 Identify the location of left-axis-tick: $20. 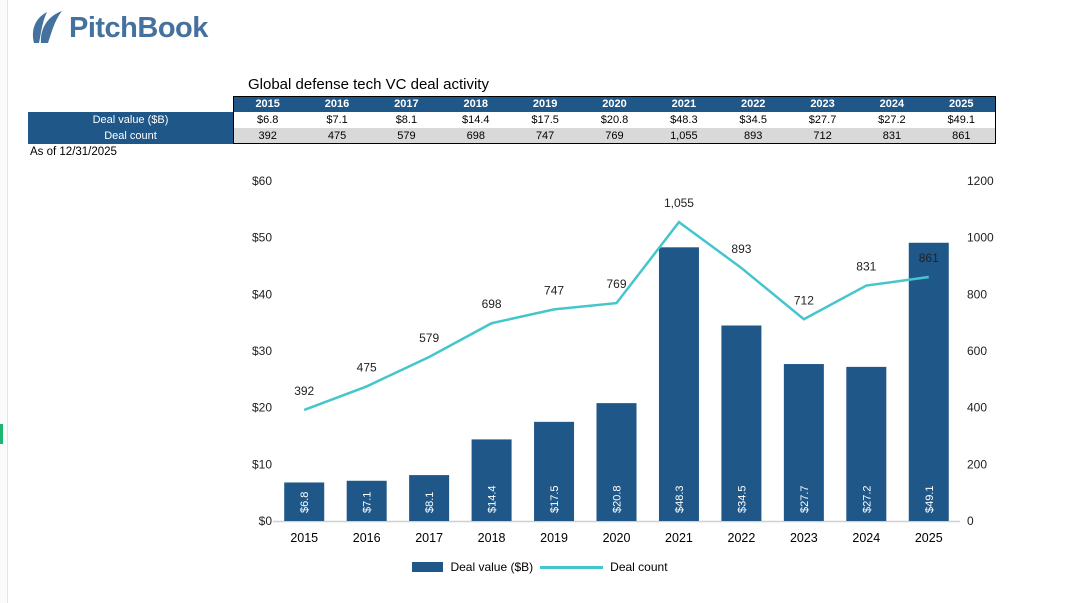
(262, 408).